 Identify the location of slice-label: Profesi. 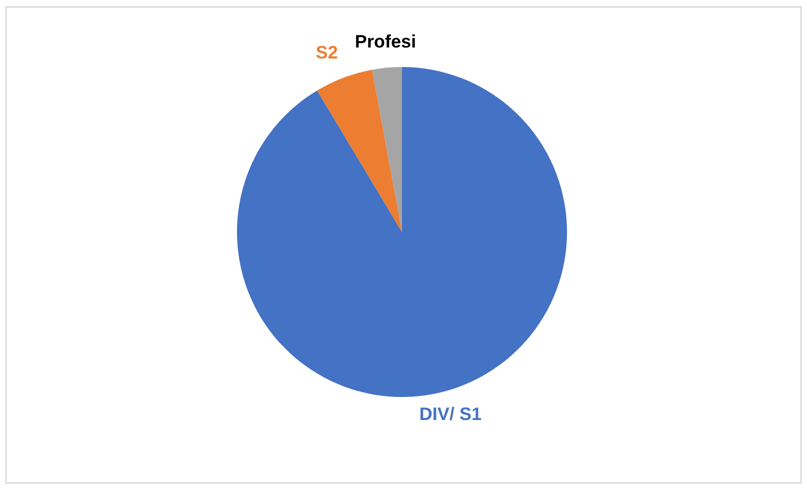
(385, 41).